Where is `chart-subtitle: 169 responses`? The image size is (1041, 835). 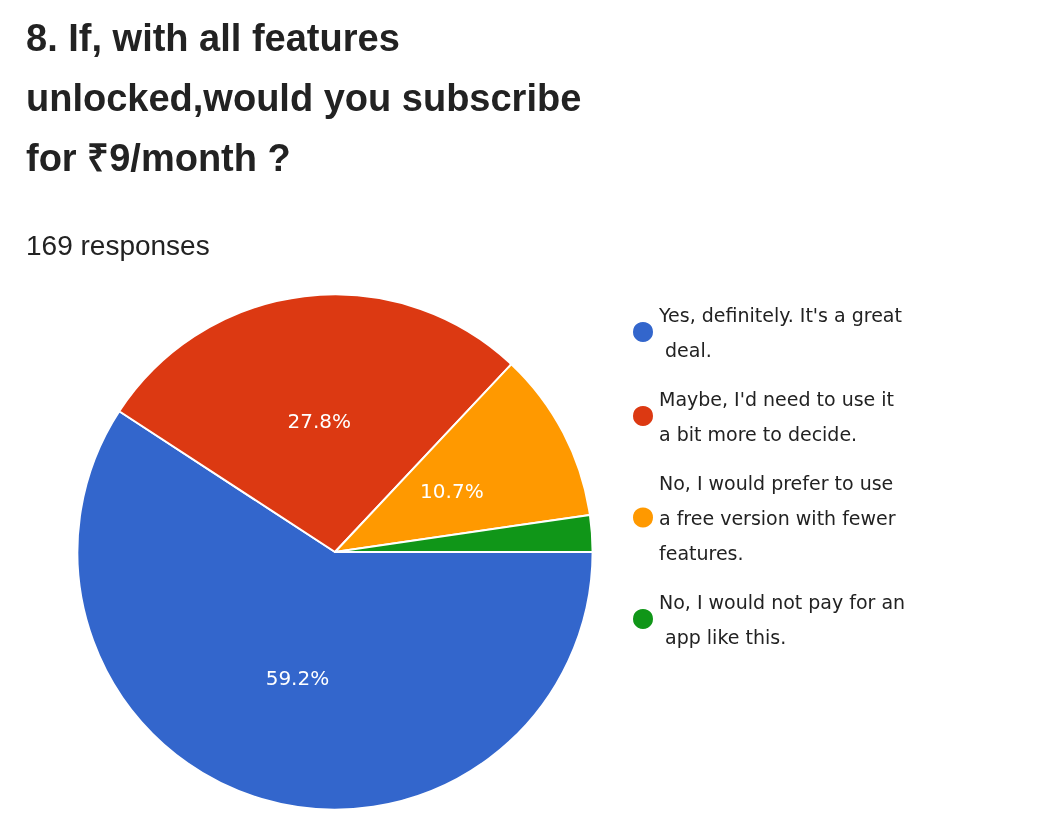
chart-subtitle: 169 responses is located at coordinates (118, 246).